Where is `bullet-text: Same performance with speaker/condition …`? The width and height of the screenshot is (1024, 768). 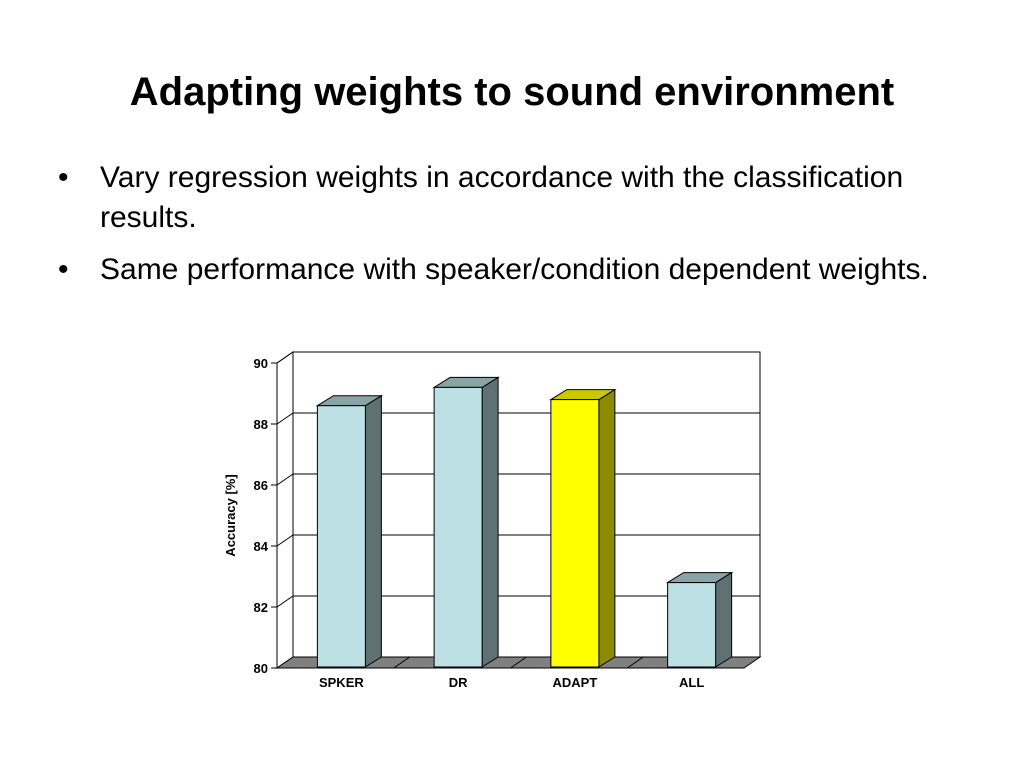 bullet-text: Same performance with speaker/condition … is located at coordinates (514, 269).